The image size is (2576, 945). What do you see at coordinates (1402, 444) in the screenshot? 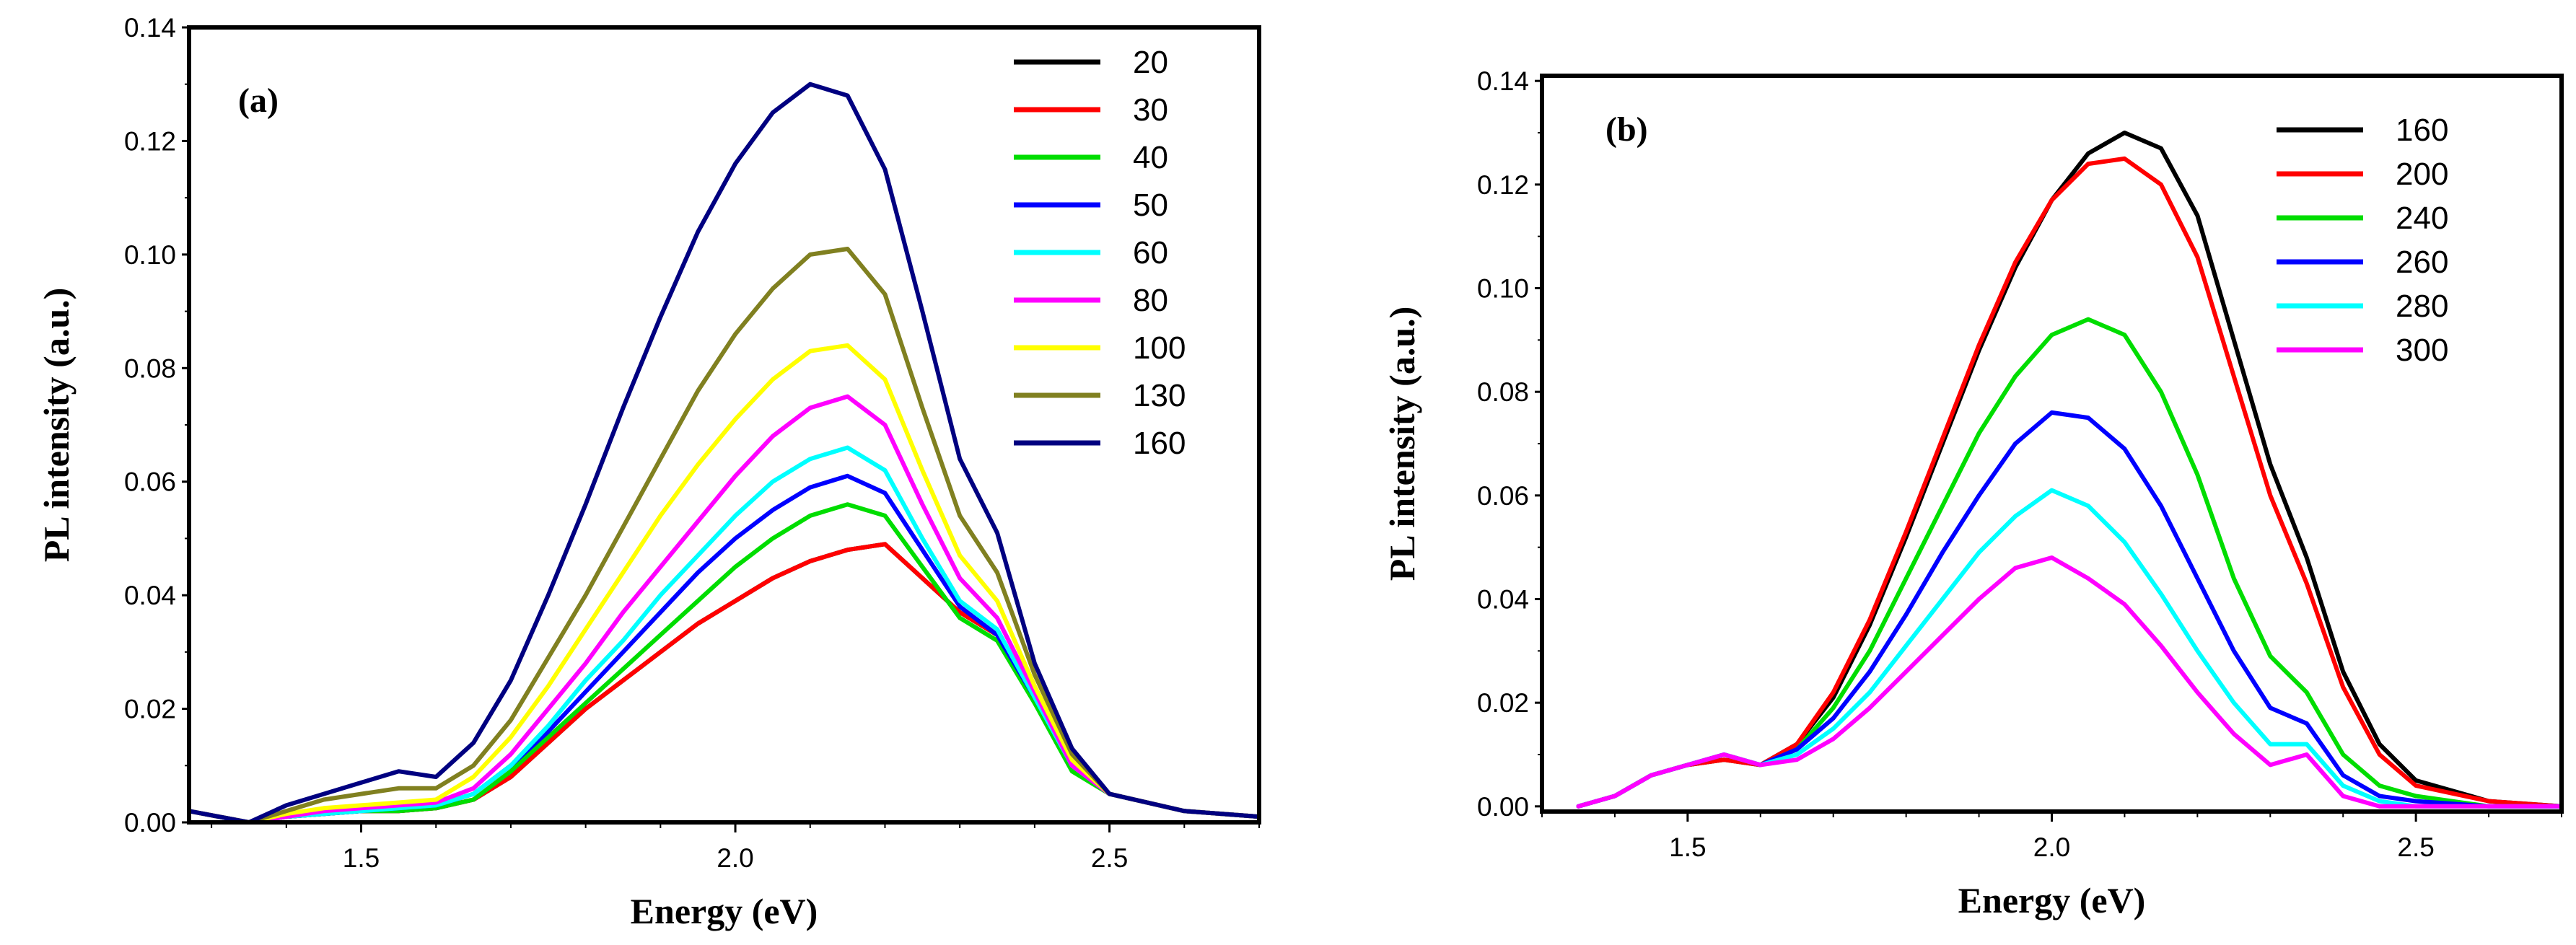
I see `panel-b-y-axis-title: PL intensity (a.u.)` at bounding box center [1402, 444].